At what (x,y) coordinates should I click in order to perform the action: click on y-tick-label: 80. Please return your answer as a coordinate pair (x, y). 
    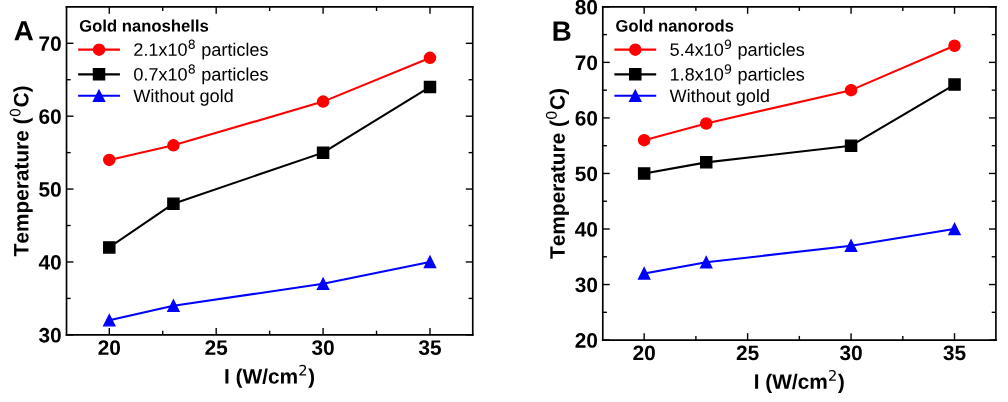
    Looking at the image, I should click on (586, 7).